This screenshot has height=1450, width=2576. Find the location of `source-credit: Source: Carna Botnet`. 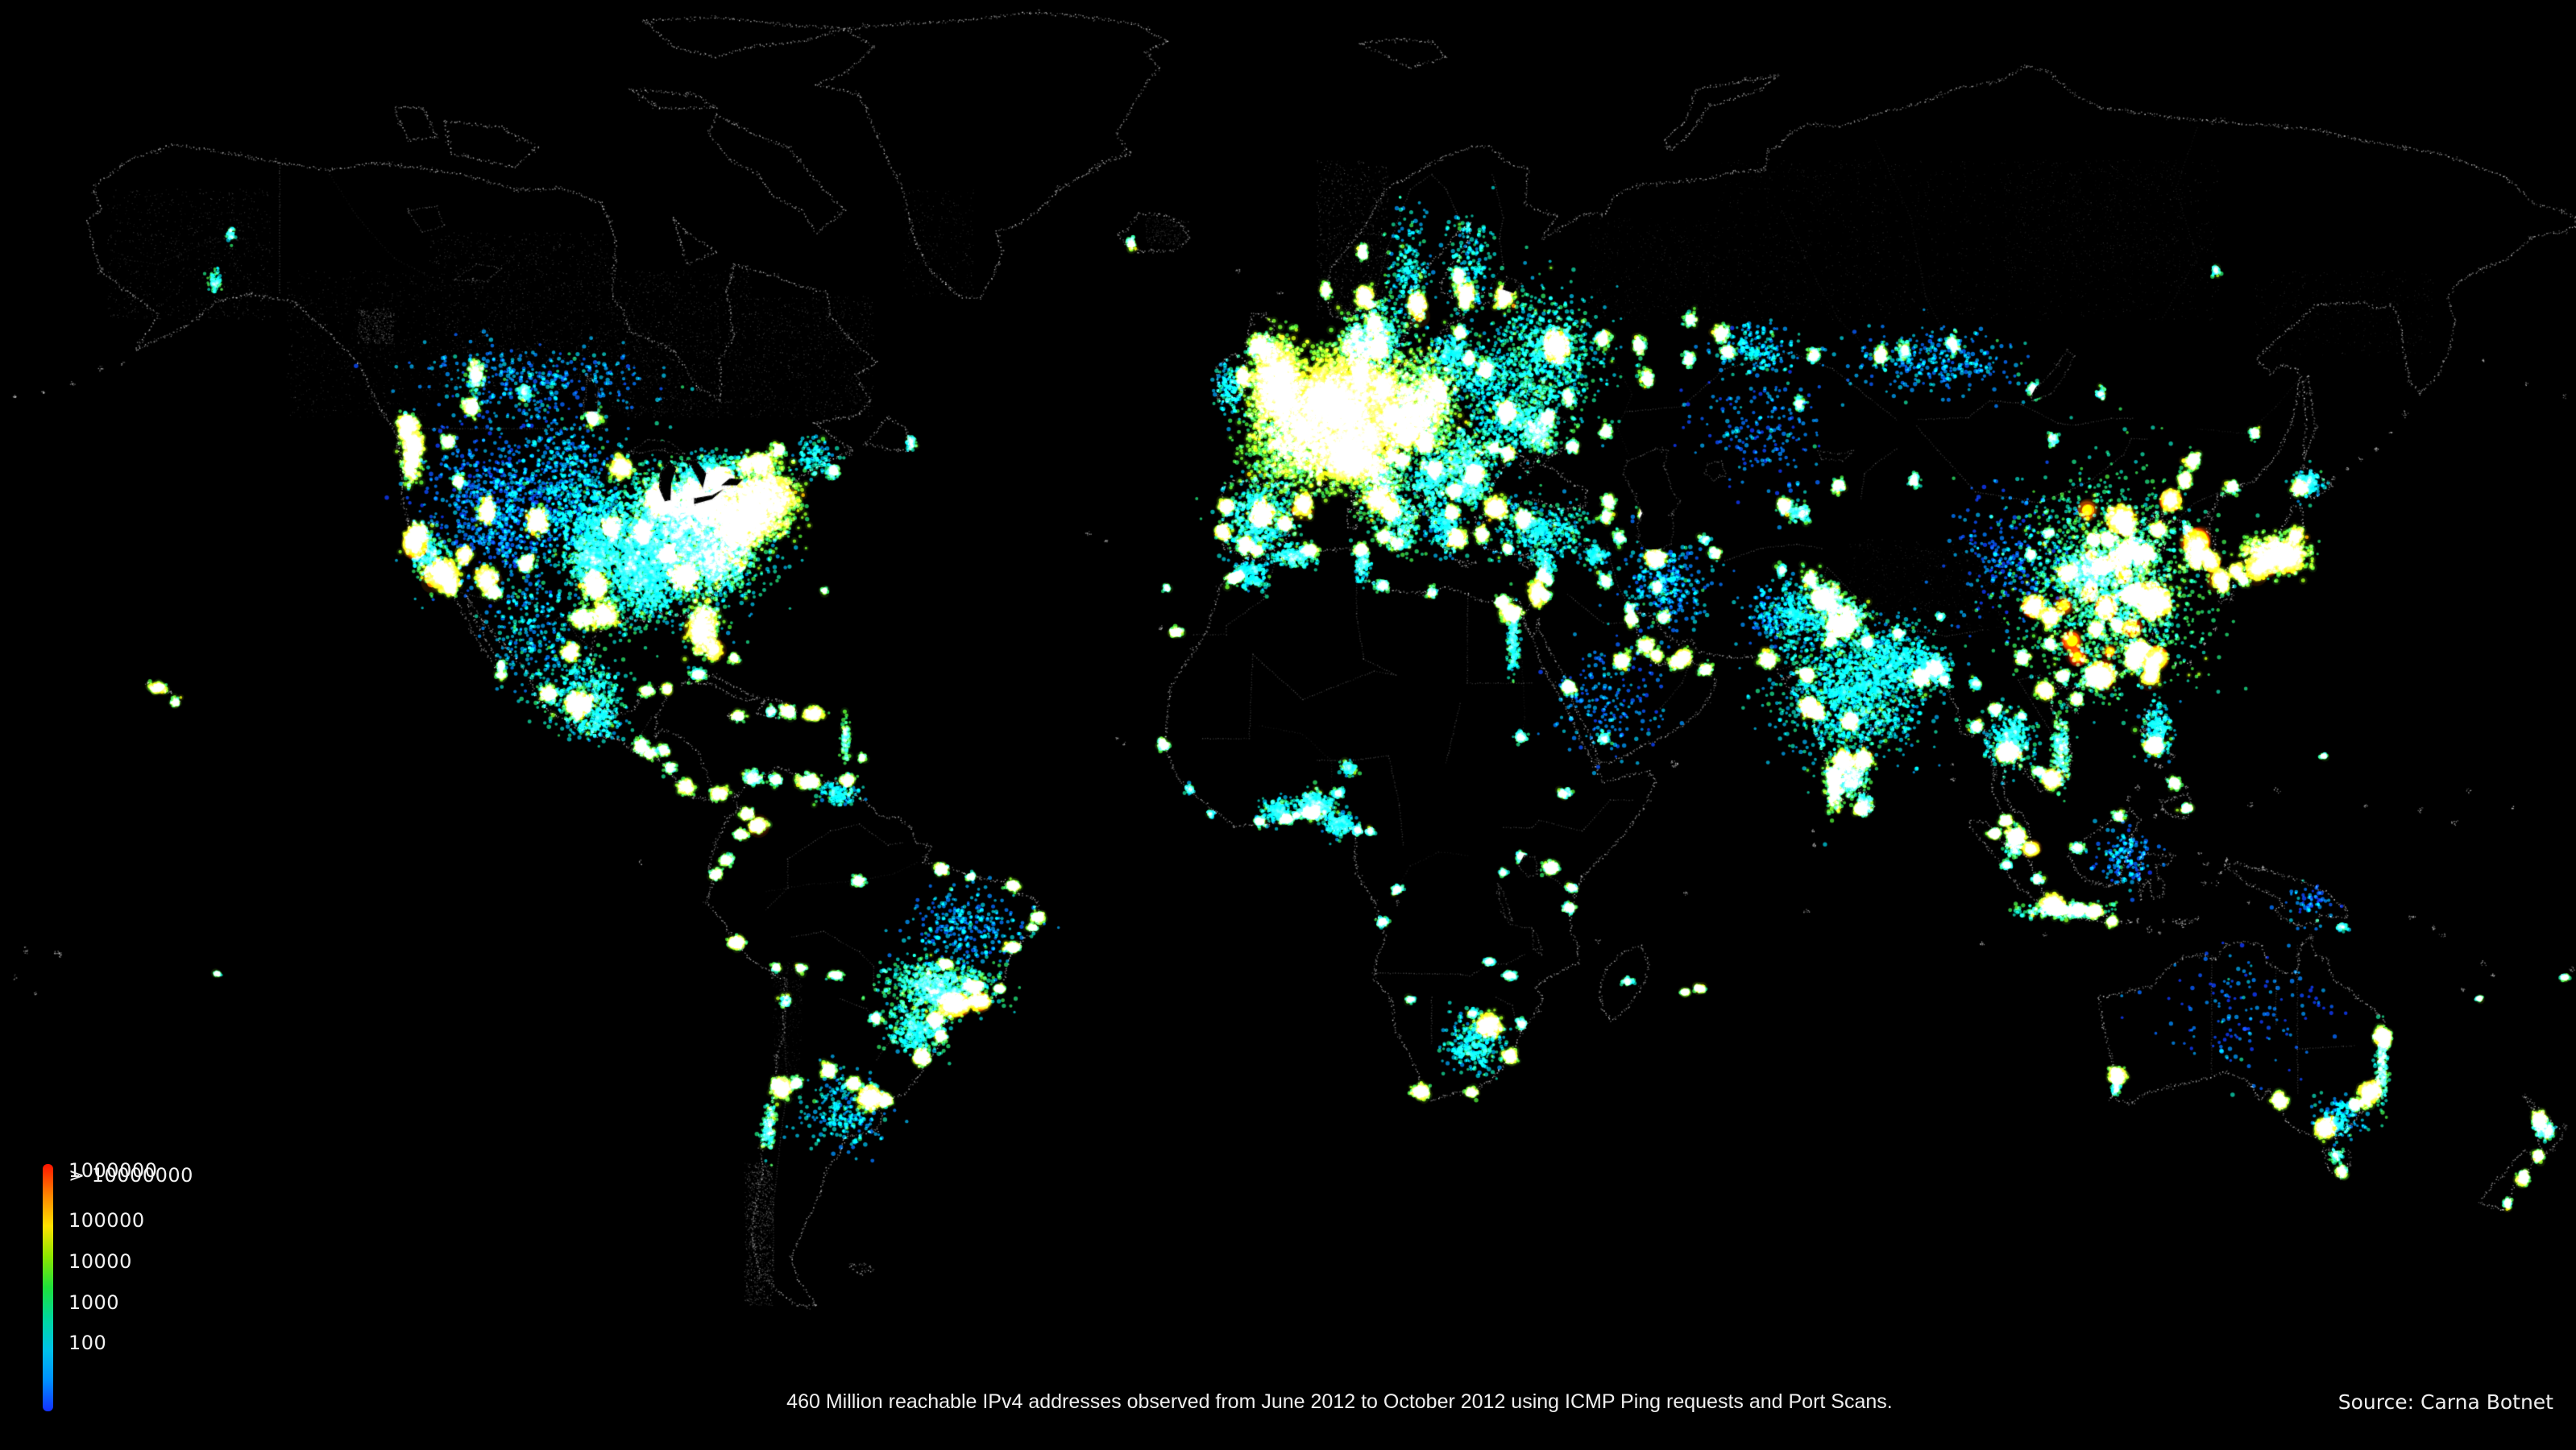

source-credit: Source: Carna Botnet is located at coordinates (2445, 1402).